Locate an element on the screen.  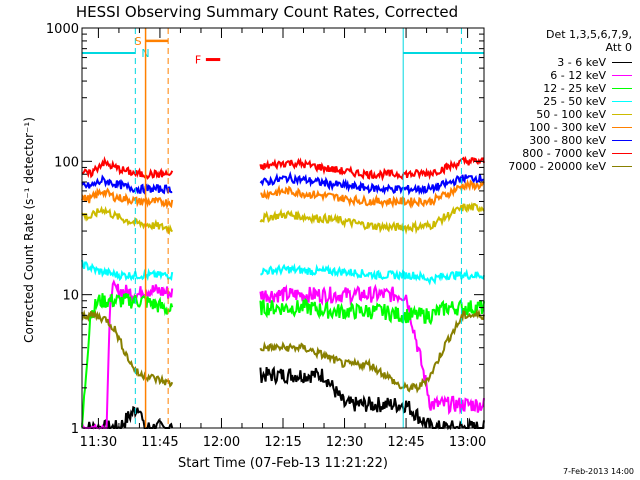
flare-label: F is located at coordinates (198, 60).